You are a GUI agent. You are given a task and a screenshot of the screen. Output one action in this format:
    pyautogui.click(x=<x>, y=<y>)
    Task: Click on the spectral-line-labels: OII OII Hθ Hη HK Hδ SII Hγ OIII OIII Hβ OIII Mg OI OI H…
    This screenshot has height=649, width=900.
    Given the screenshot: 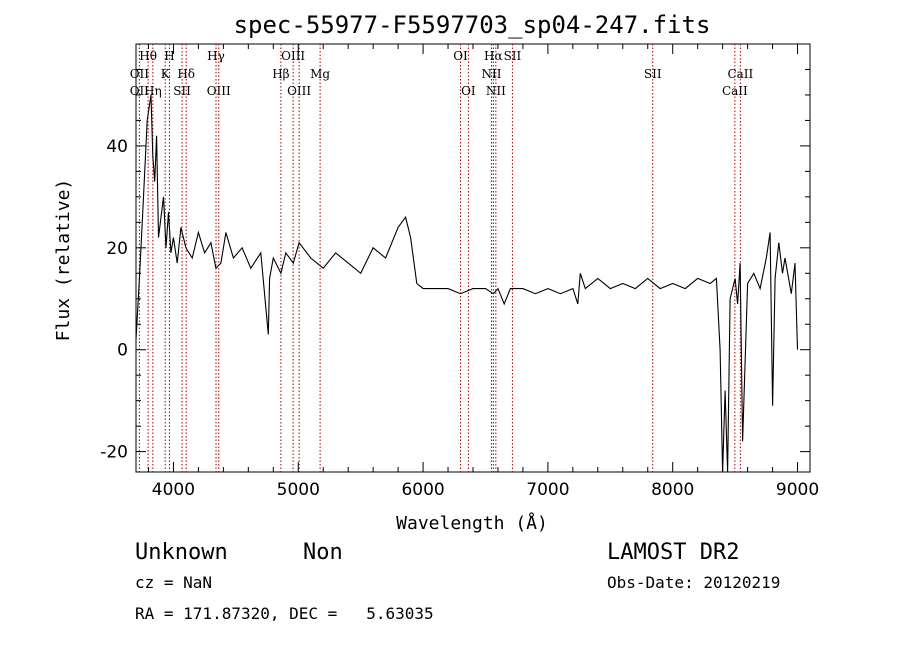 What is the action you would take?
    pyautogui.click(x=442, y=73)
    